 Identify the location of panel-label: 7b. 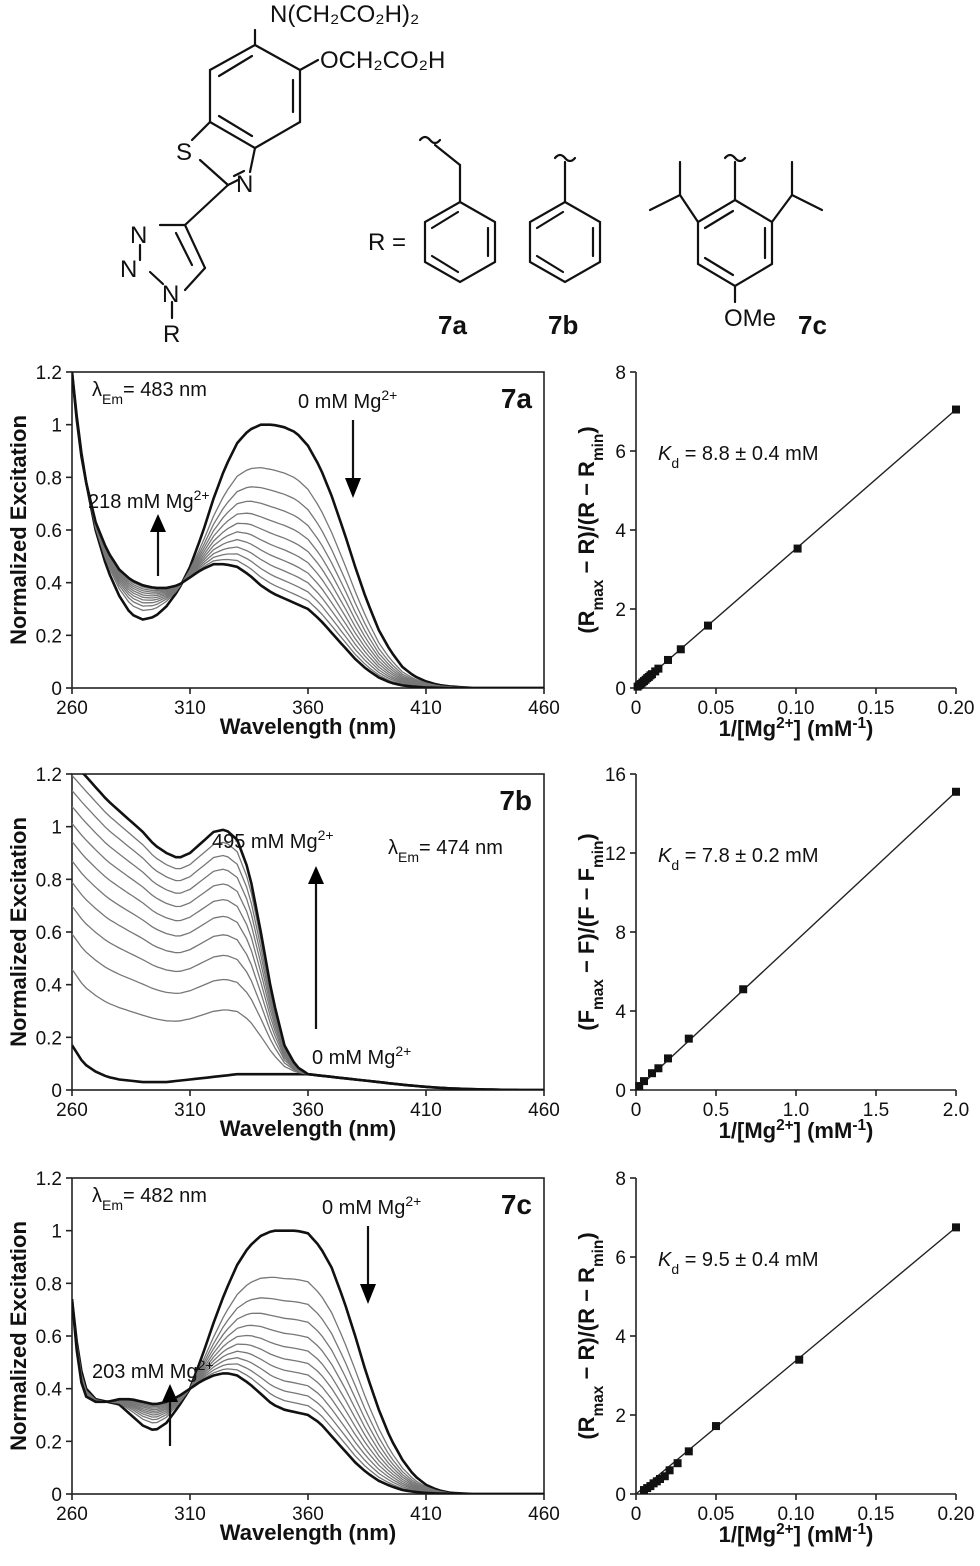
(515, 800).